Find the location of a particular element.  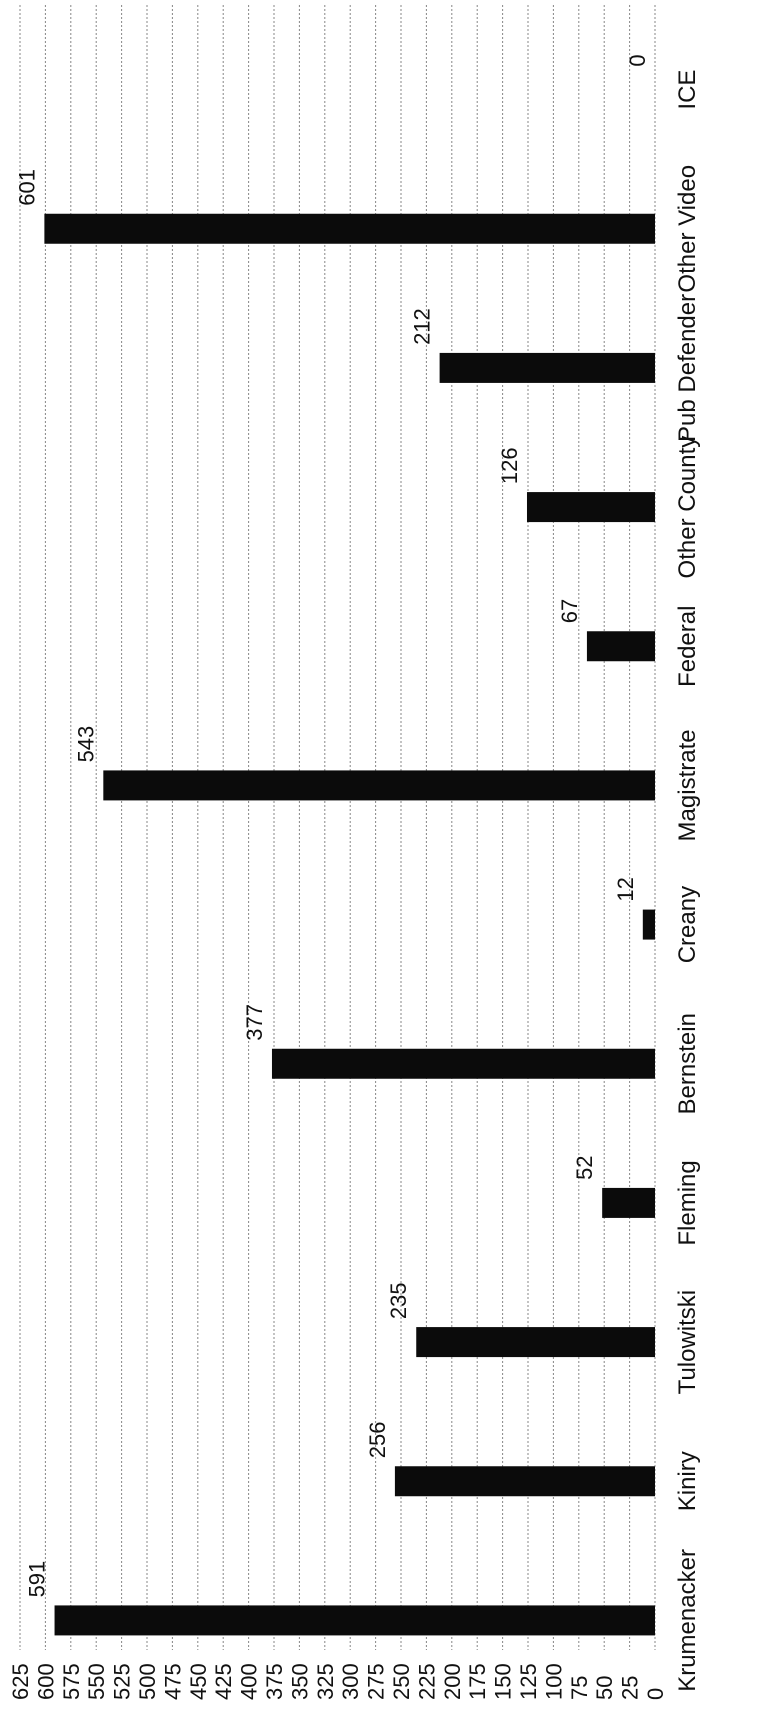

y-tick-label: 125 is located at coordinates (528, 1681).